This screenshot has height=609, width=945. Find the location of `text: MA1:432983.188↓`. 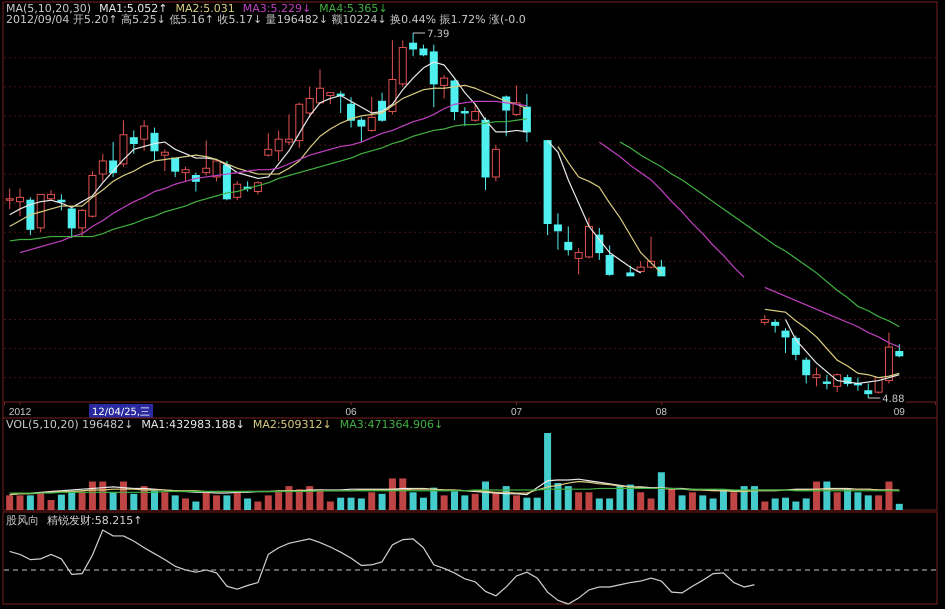

text: MA1:432983.188↓ is located at coordinates (193, 424).